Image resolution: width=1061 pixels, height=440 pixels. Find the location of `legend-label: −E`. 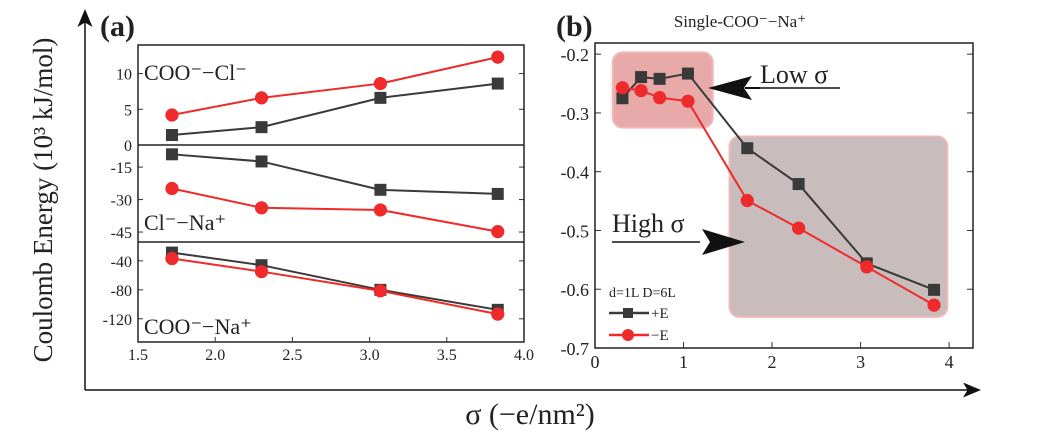

legend-label: −E is located at coordinates (660, 336).